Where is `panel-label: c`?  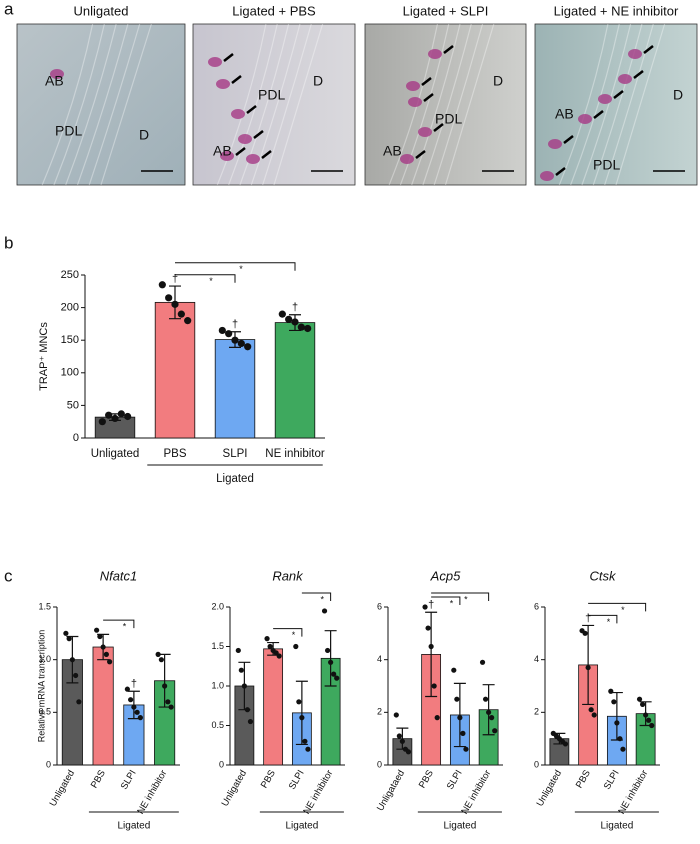 panel-label: c is located at coordinates (8, 575).